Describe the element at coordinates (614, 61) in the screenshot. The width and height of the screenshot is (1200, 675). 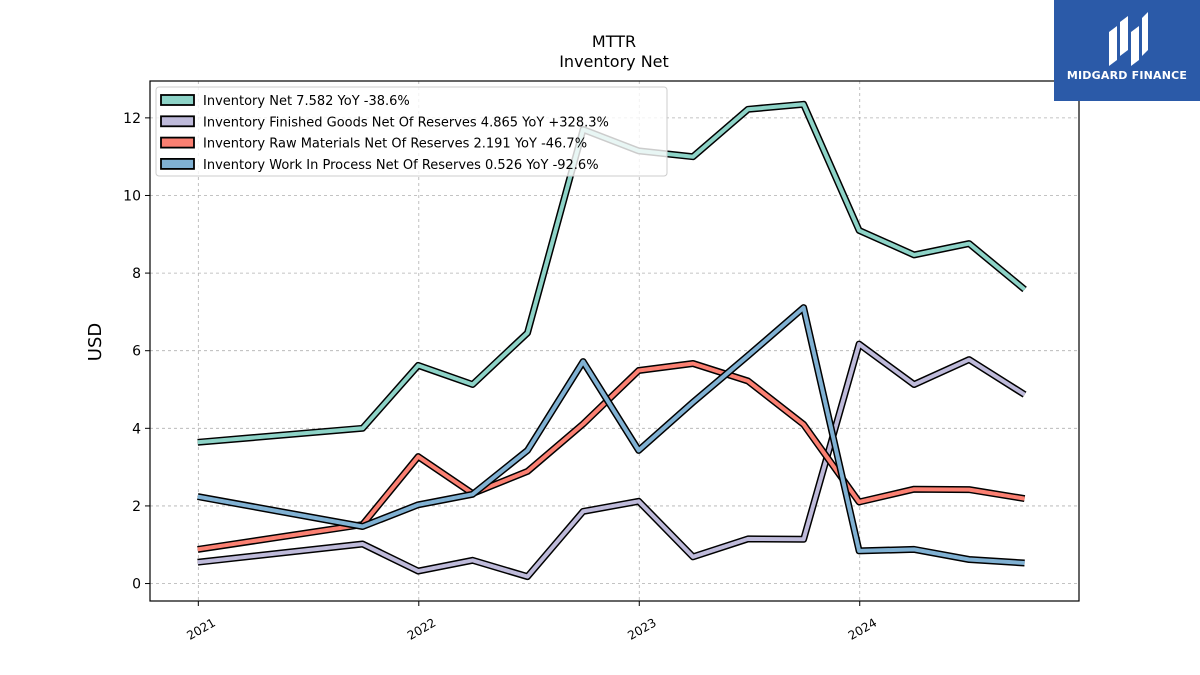
I see `chart-subtitle: Inventory Net` at that location.